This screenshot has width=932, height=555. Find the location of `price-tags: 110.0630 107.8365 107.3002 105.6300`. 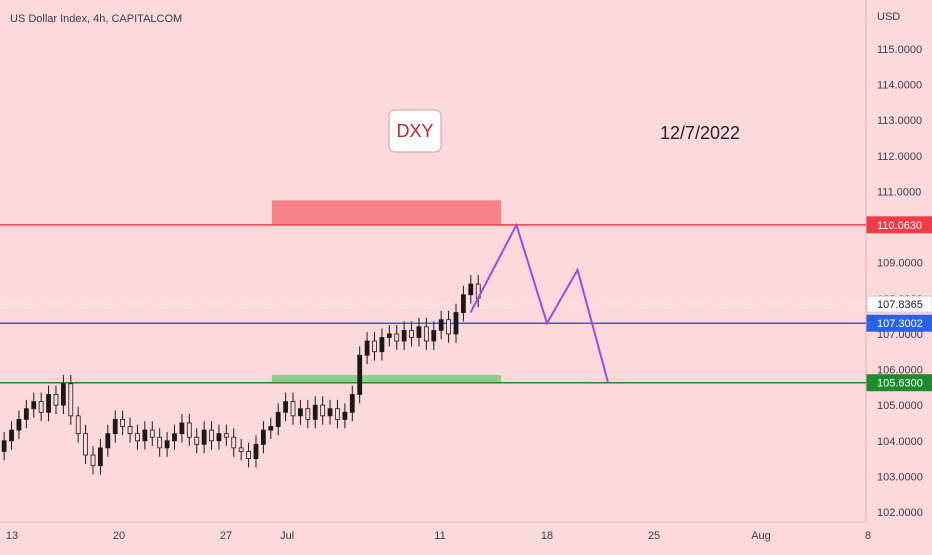

price-tags: 110.0630 107.8365 107.3002 105.6300 is located at coordinates (899, 304).